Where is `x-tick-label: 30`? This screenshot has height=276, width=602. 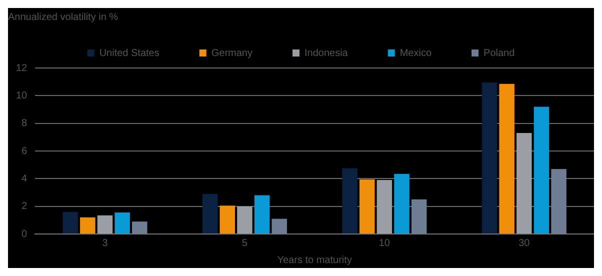
x-tick-label: 30 is located at coordinates (524, 243).